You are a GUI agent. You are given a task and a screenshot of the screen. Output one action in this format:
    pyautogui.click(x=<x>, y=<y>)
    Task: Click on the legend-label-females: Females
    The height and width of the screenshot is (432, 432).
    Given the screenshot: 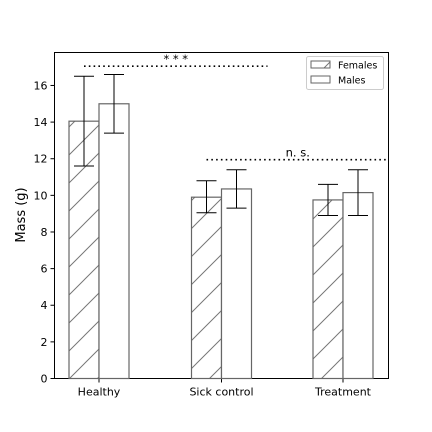 What is the action you would take?
    pyautogui.click(x=357, y=66)
    